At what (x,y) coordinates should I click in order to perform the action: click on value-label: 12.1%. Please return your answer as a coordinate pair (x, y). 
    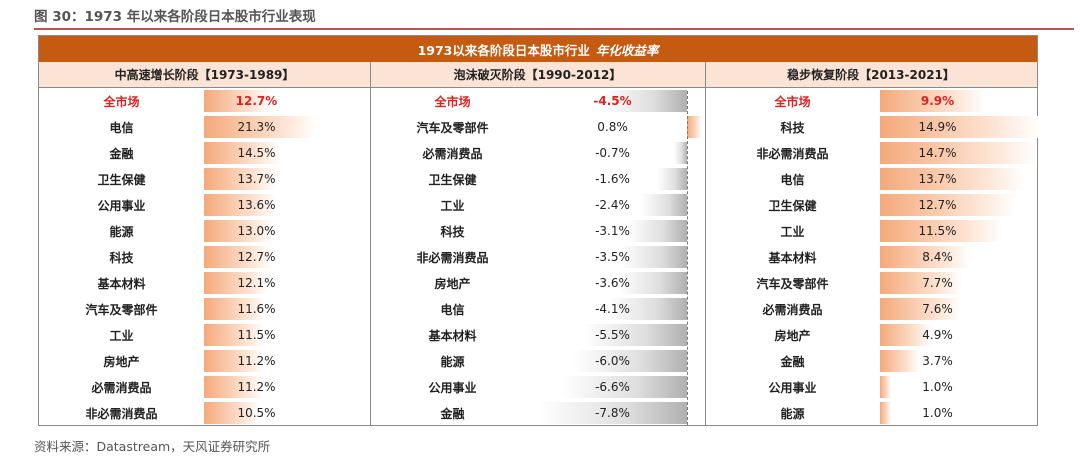
    Looking at the image, I should click on (256, 283).